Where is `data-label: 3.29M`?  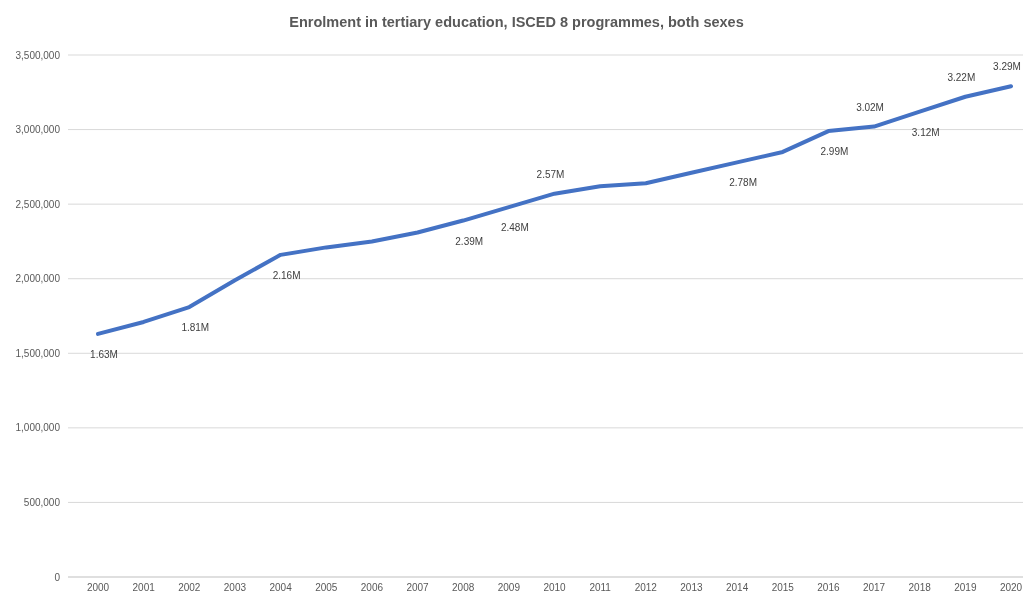 data-label: 3.29M is located at coordinates (1007, 67).